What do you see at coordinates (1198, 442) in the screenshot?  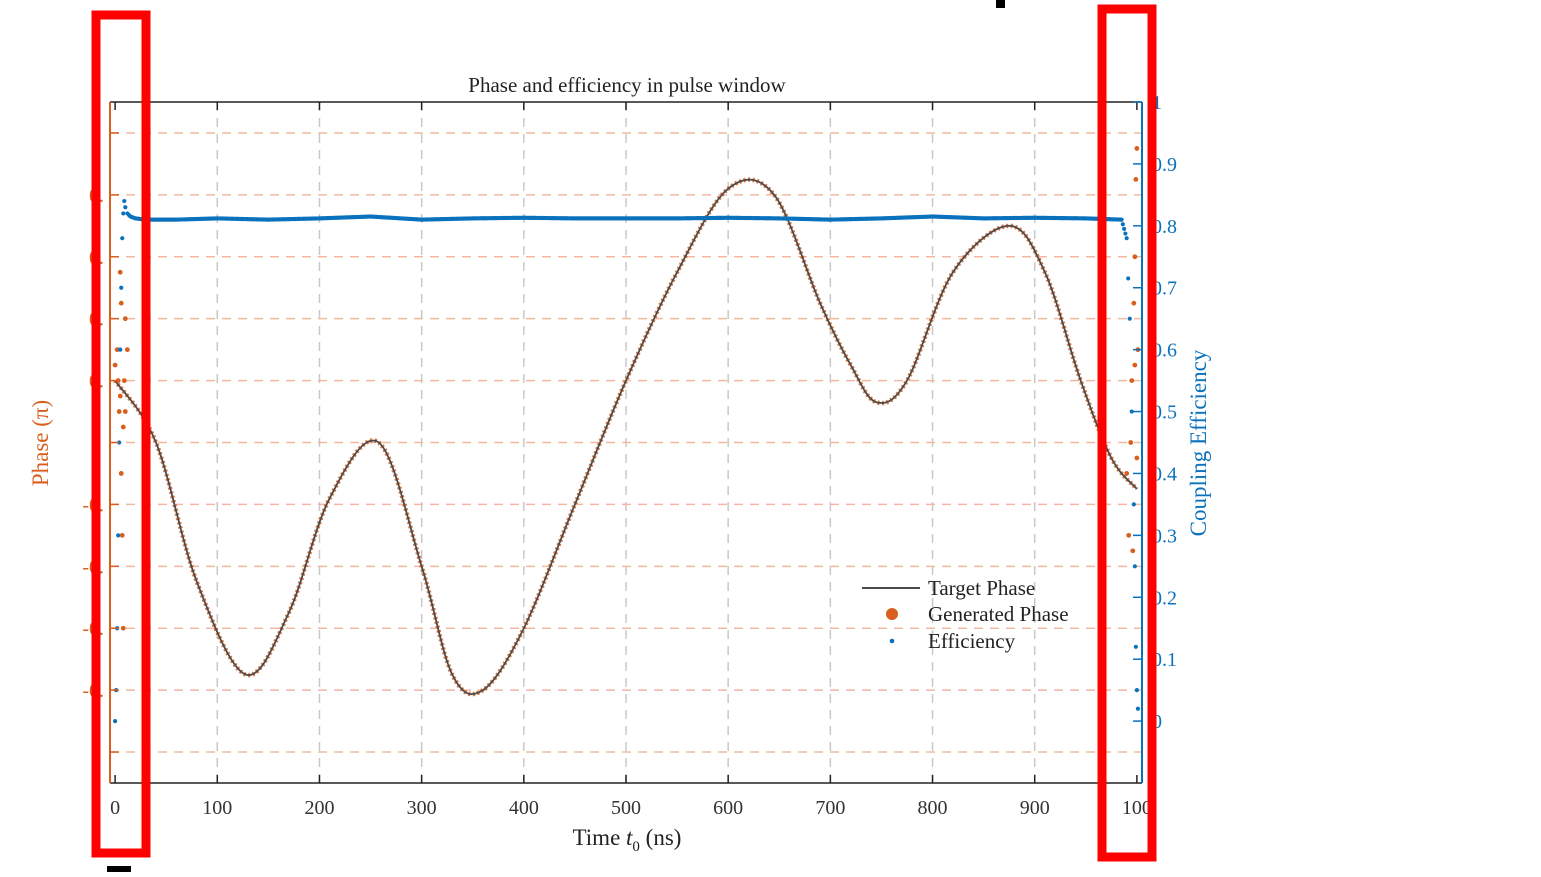 I see `right-y-axis-label: Coupling Efficiency` at bounding box center [1198, 442].